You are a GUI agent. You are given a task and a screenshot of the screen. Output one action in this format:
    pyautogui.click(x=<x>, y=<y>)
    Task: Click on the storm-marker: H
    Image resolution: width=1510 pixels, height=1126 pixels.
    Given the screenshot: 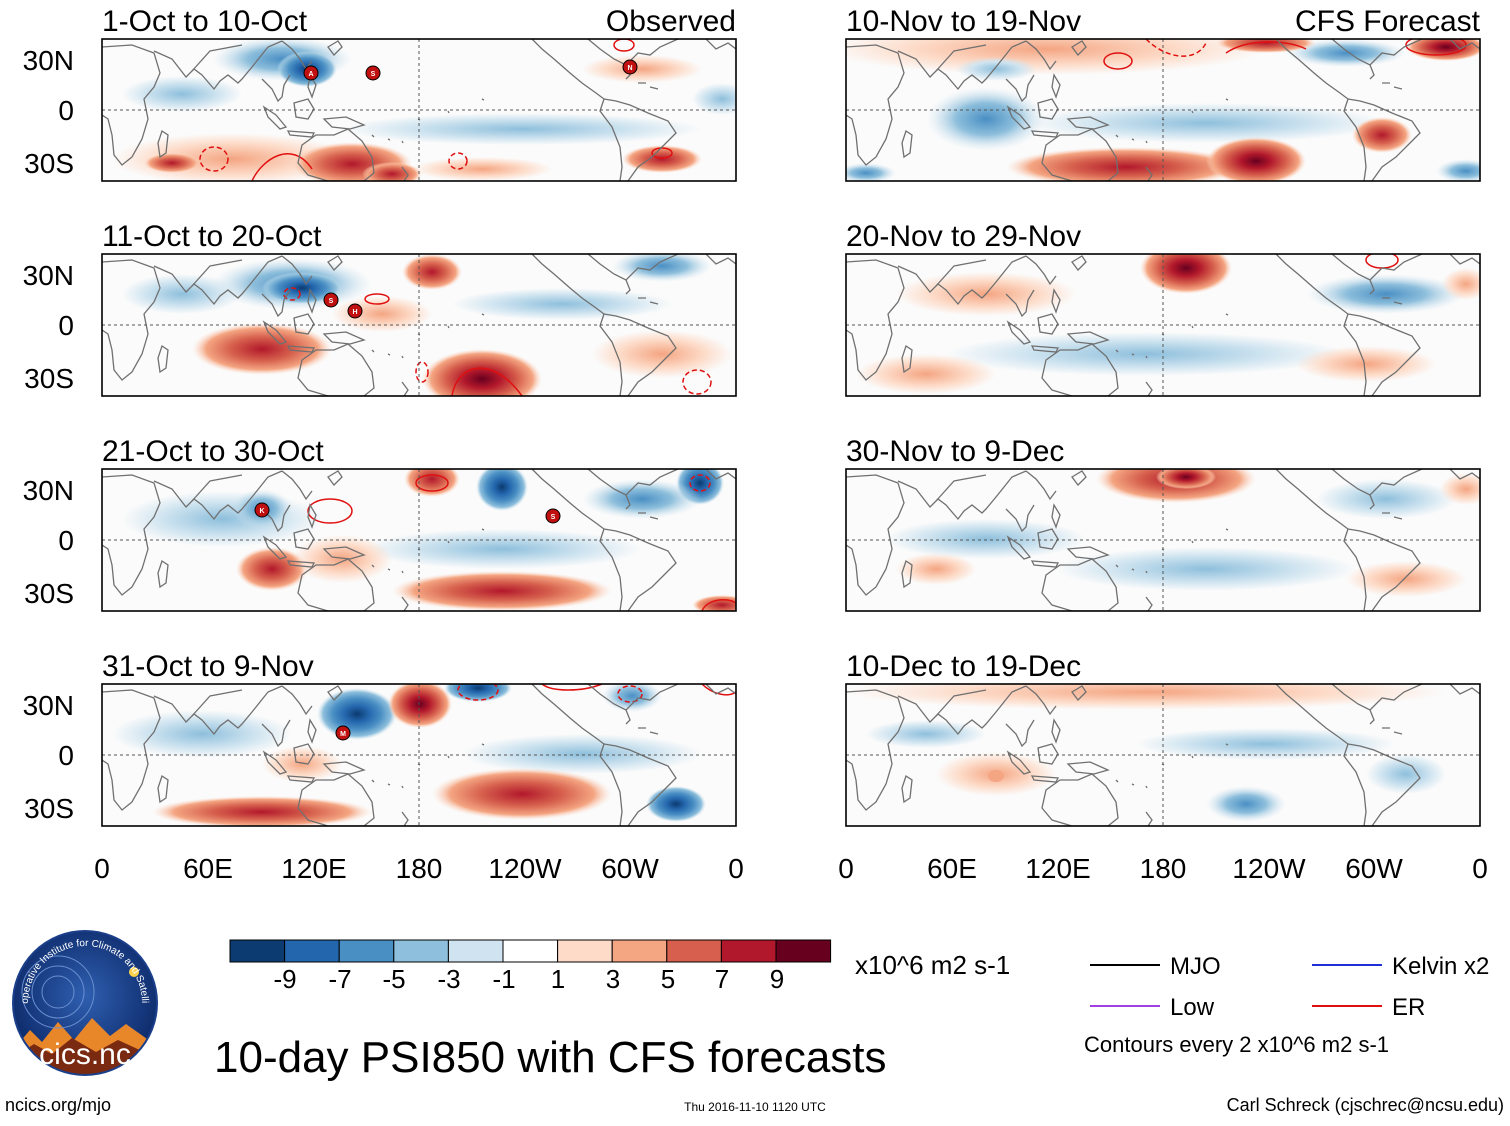 What is the action you would take?
    pyautogui.click(x=355, y=311)
    